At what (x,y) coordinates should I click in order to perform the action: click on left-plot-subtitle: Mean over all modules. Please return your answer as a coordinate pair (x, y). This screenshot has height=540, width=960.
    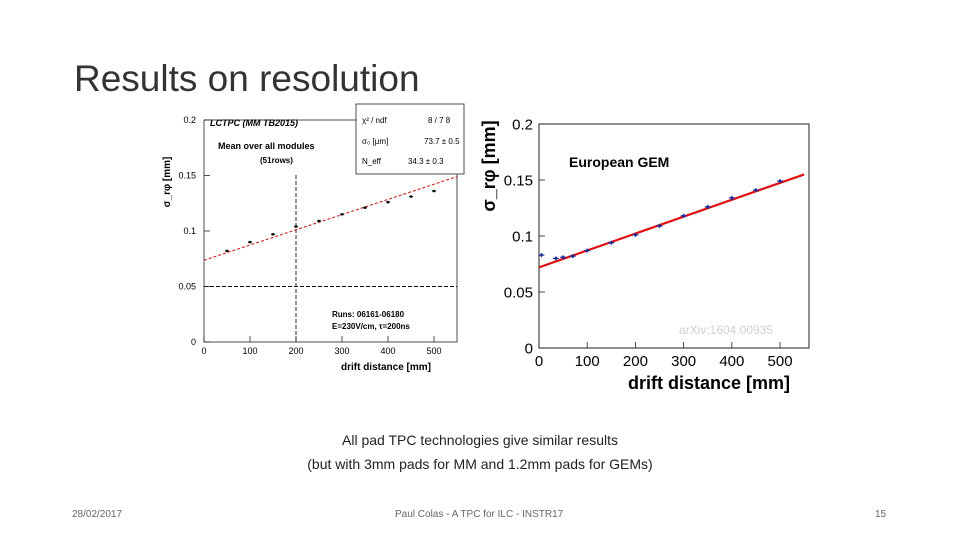
    Looking at the image, I should click on (266, 146).